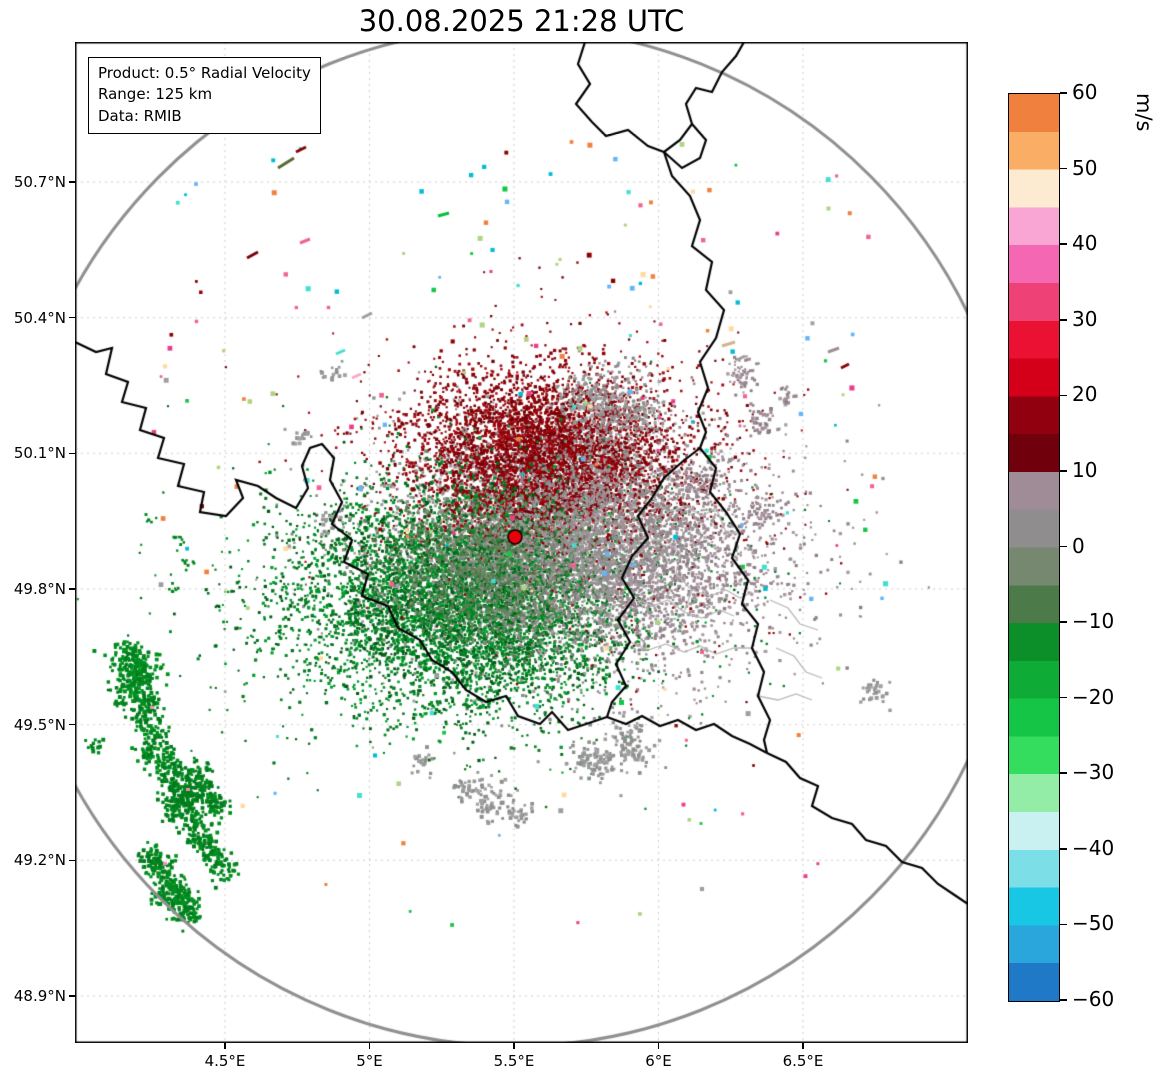 This screenshot has height=1081, width=1171. I want to click on y-tick-label: 49.2°N, so click(39, 860).